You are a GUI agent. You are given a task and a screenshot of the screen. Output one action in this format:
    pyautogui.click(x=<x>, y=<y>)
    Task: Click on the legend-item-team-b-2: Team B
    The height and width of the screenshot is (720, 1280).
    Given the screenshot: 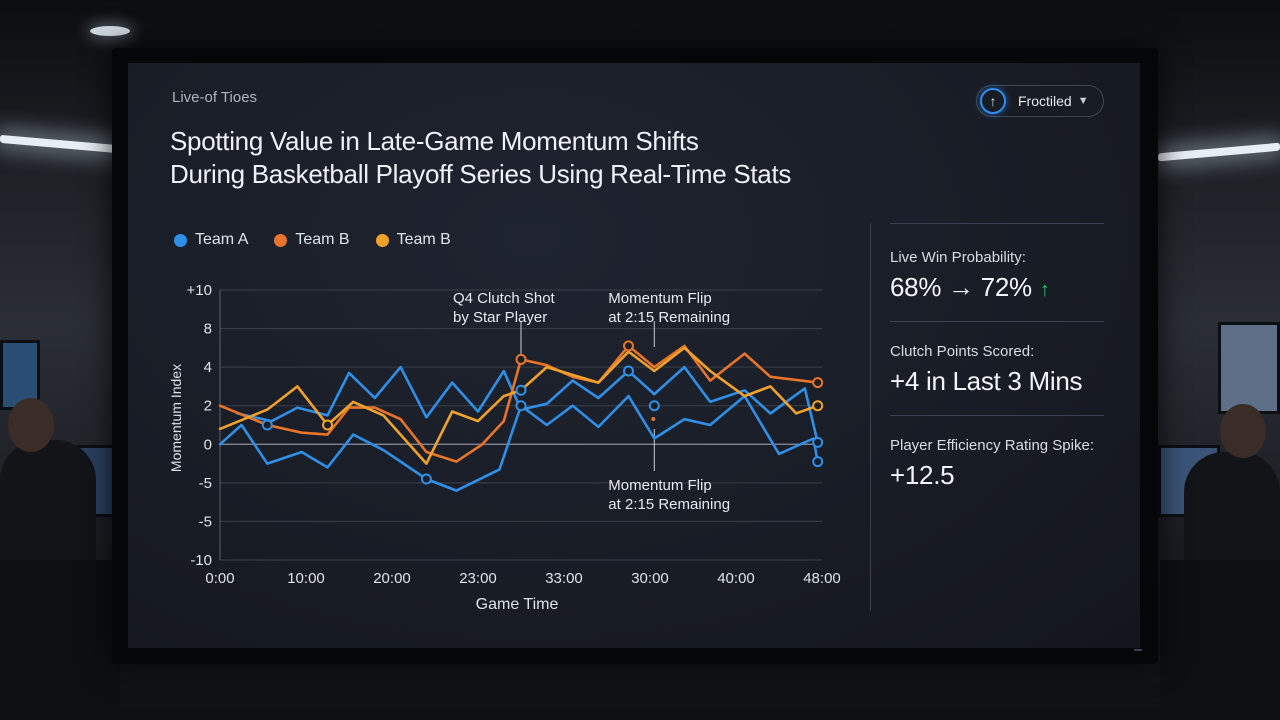 What is the action you would take?
    pyautogui.click(x=413, y=240)
    